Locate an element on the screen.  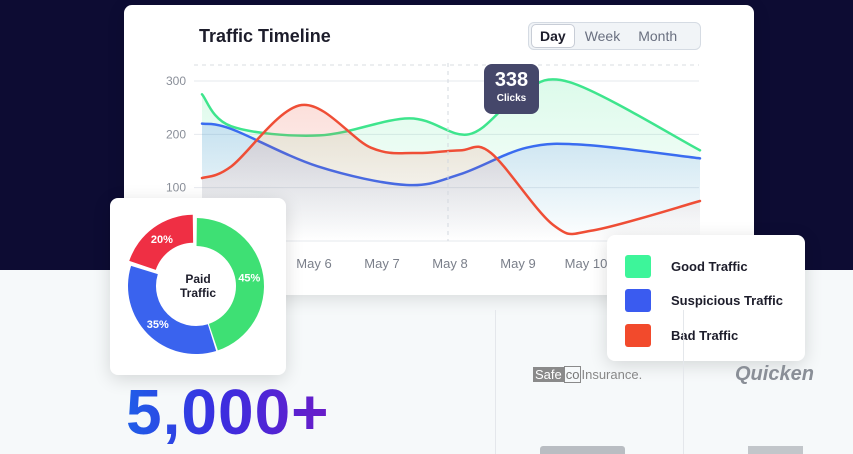
x-tick-label: May 7 is located at coordinates (381, 263).